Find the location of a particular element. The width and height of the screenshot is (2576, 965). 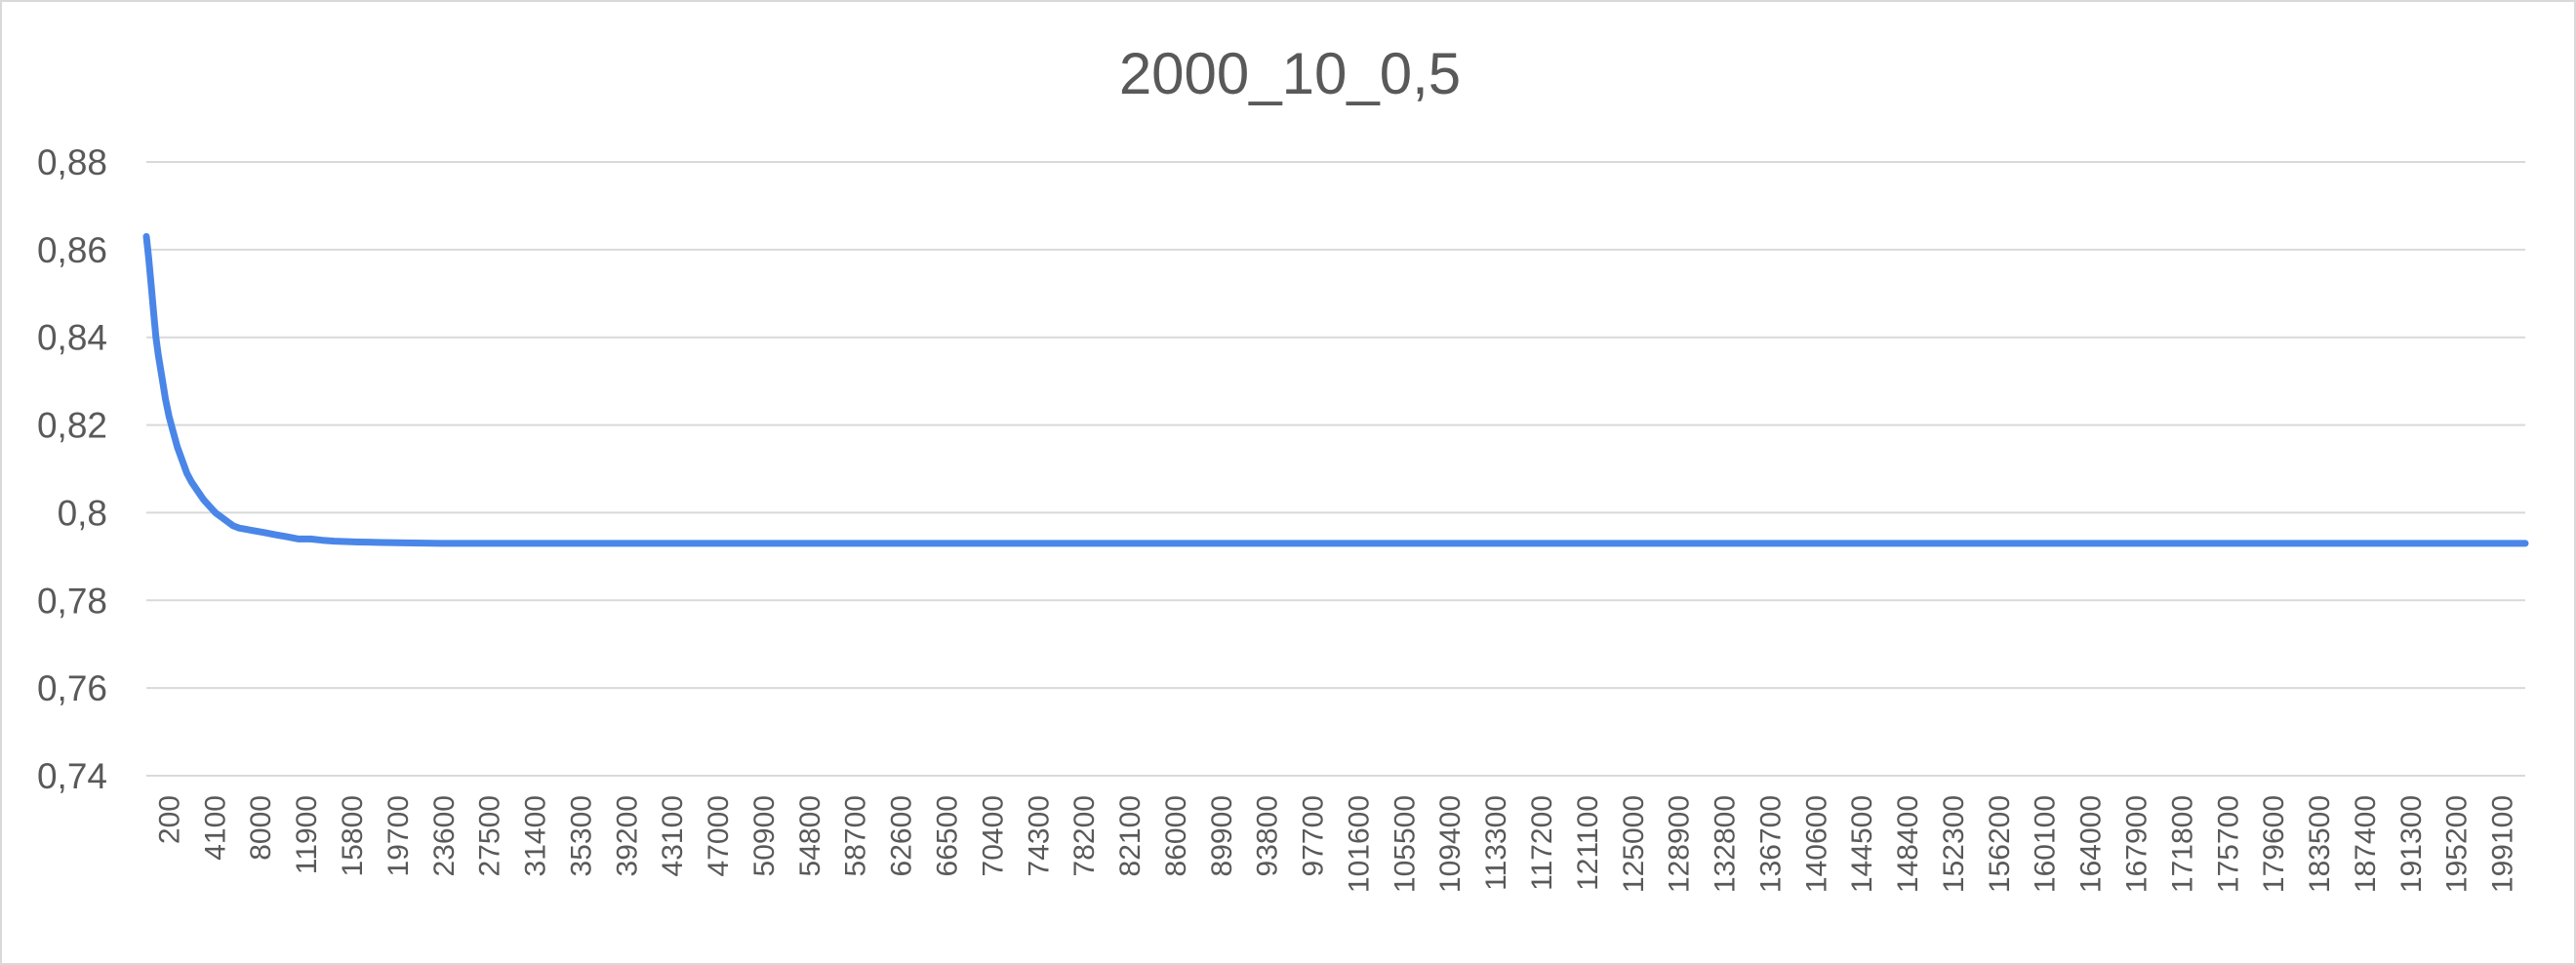

y-tick-label: 0,74 is located at coordinates (72, 776).